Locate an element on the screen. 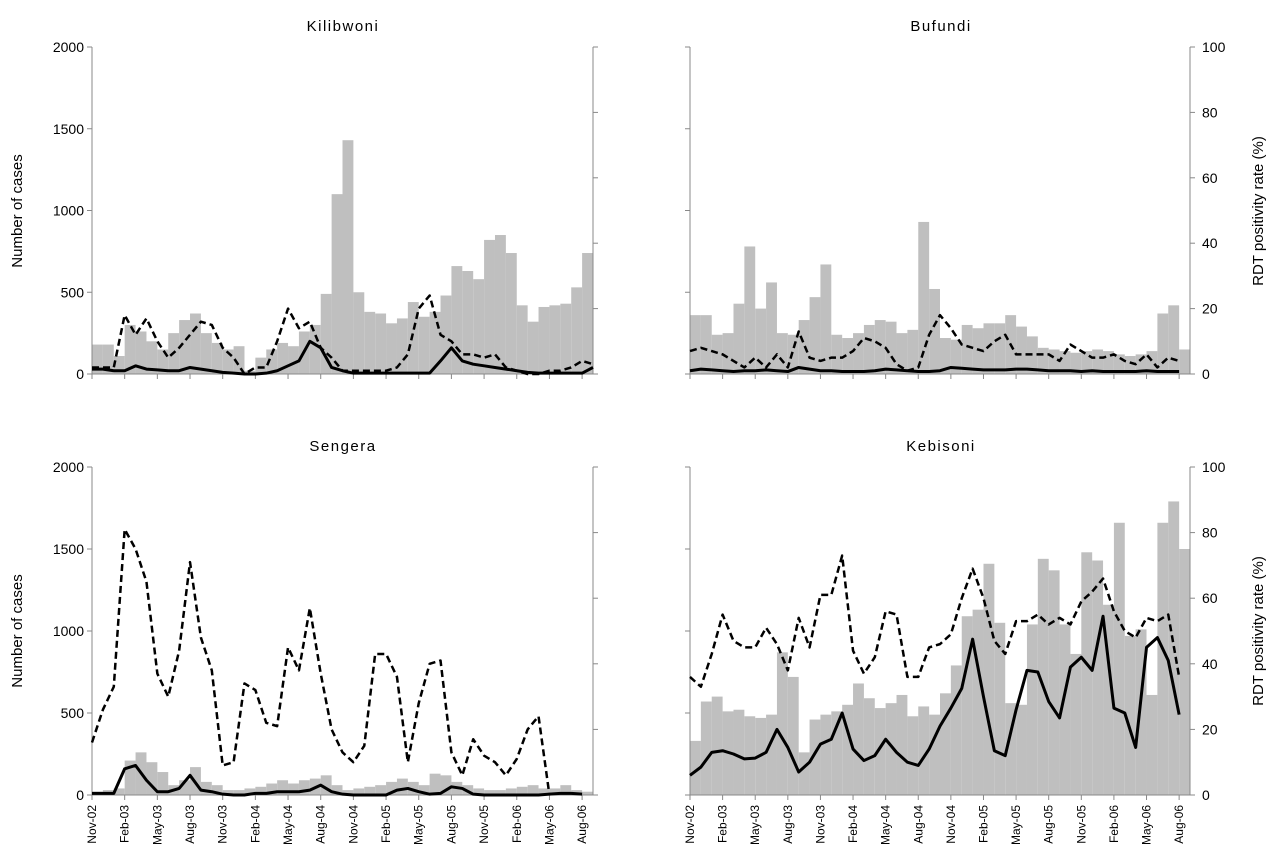  y-right-tick-label: 80 is located at coordinates (1210, 533).